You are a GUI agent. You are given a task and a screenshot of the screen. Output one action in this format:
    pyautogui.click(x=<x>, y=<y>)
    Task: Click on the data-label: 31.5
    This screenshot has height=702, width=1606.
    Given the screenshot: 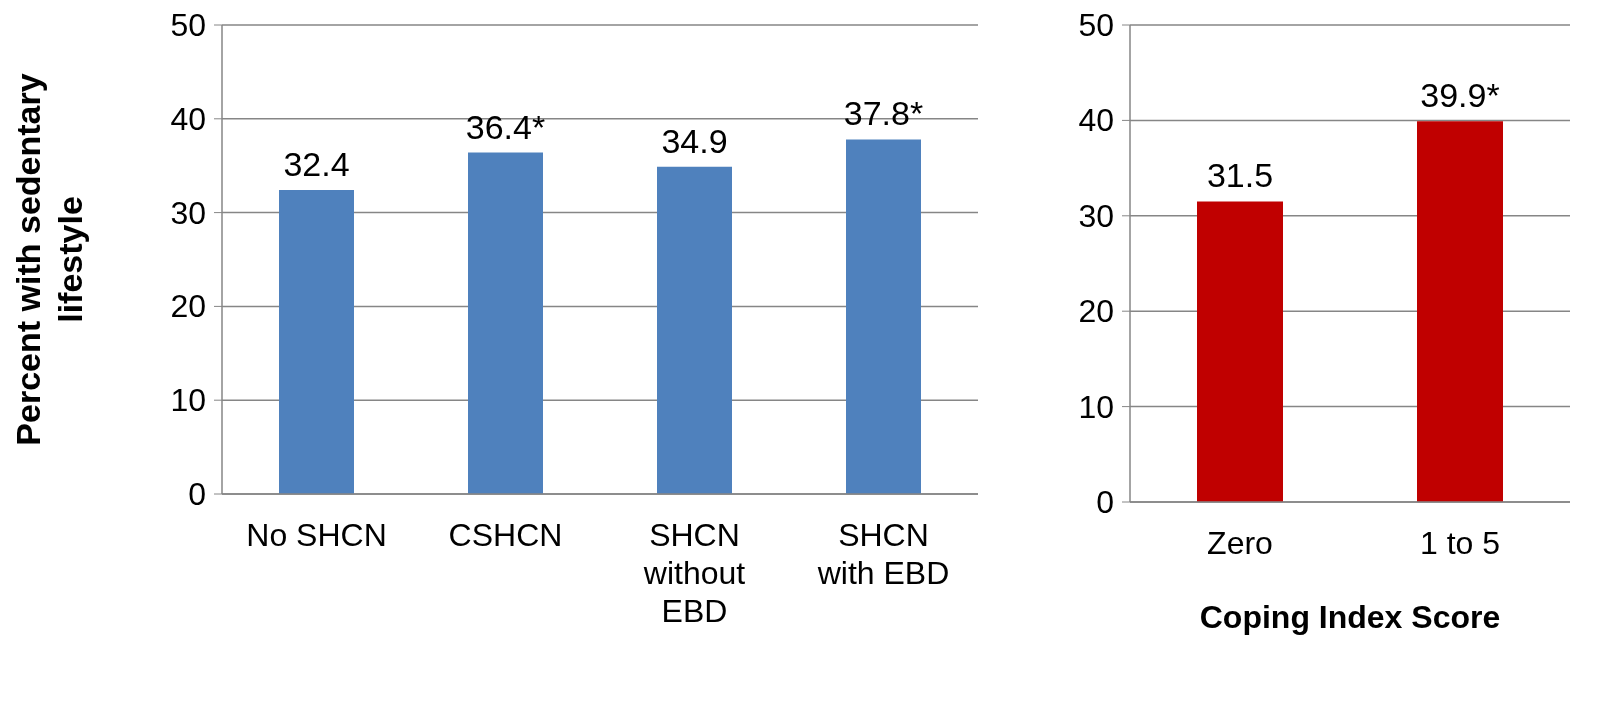 What is the action you would take?
    pyautogui.click(x=1240, y=175)
    